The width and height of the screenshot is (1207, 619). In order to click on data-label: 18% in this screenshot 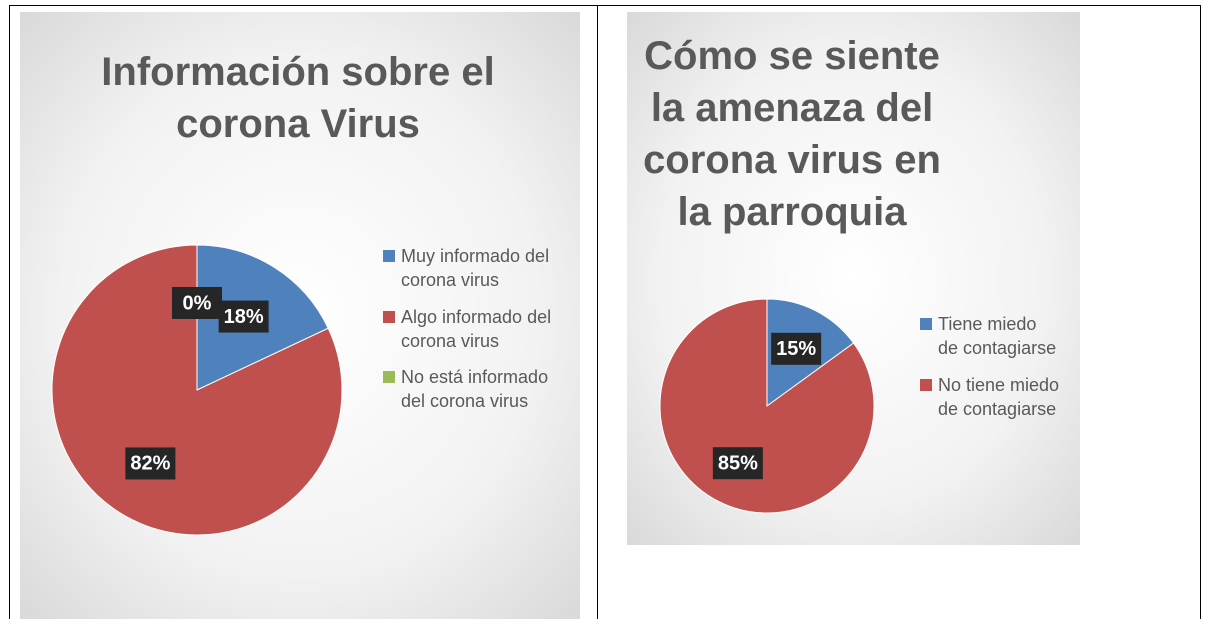, I will do `click(244, 317)`.